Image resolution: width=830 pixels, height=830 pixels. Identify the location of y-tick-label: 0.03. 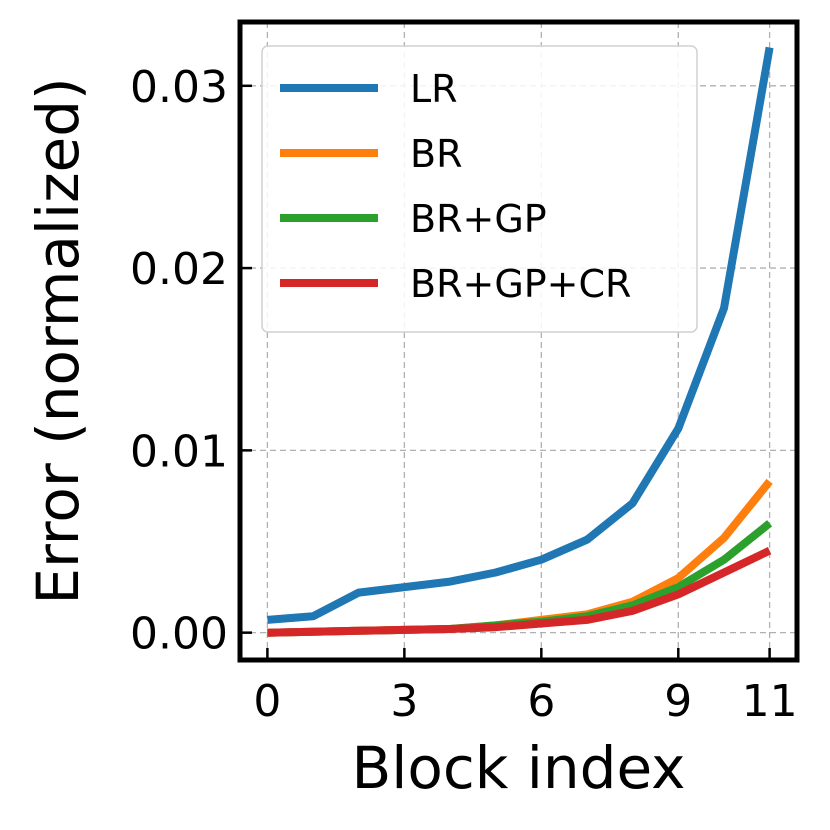
(179, 87).